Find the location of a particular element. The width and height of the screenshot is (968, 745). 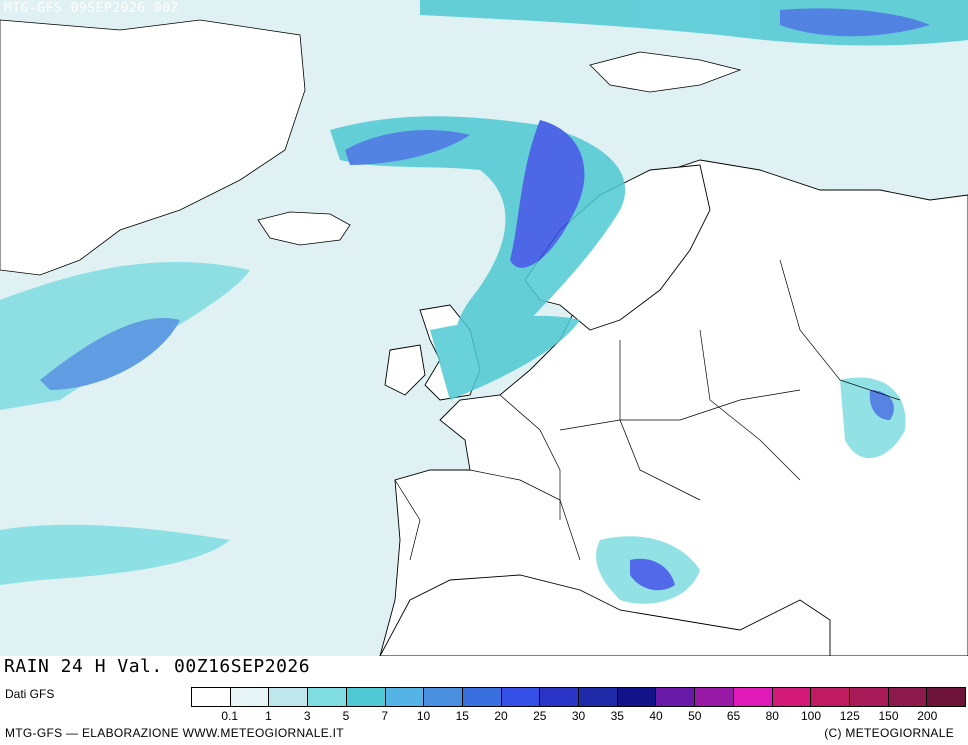

rain-core-atlantic-west is located at coordinates (110, 354).